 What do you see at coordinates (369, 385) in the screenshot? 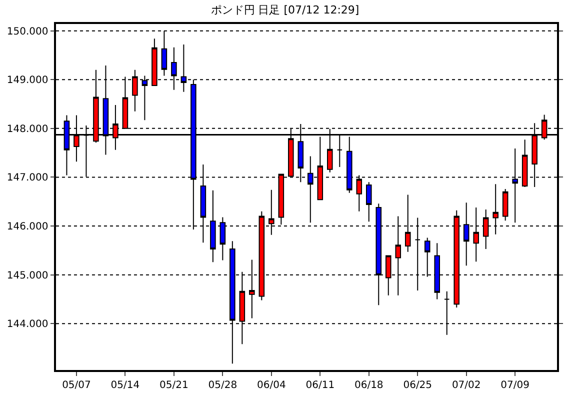
I see `x-tick-label: 06/18` at bounding box center [369, 385].